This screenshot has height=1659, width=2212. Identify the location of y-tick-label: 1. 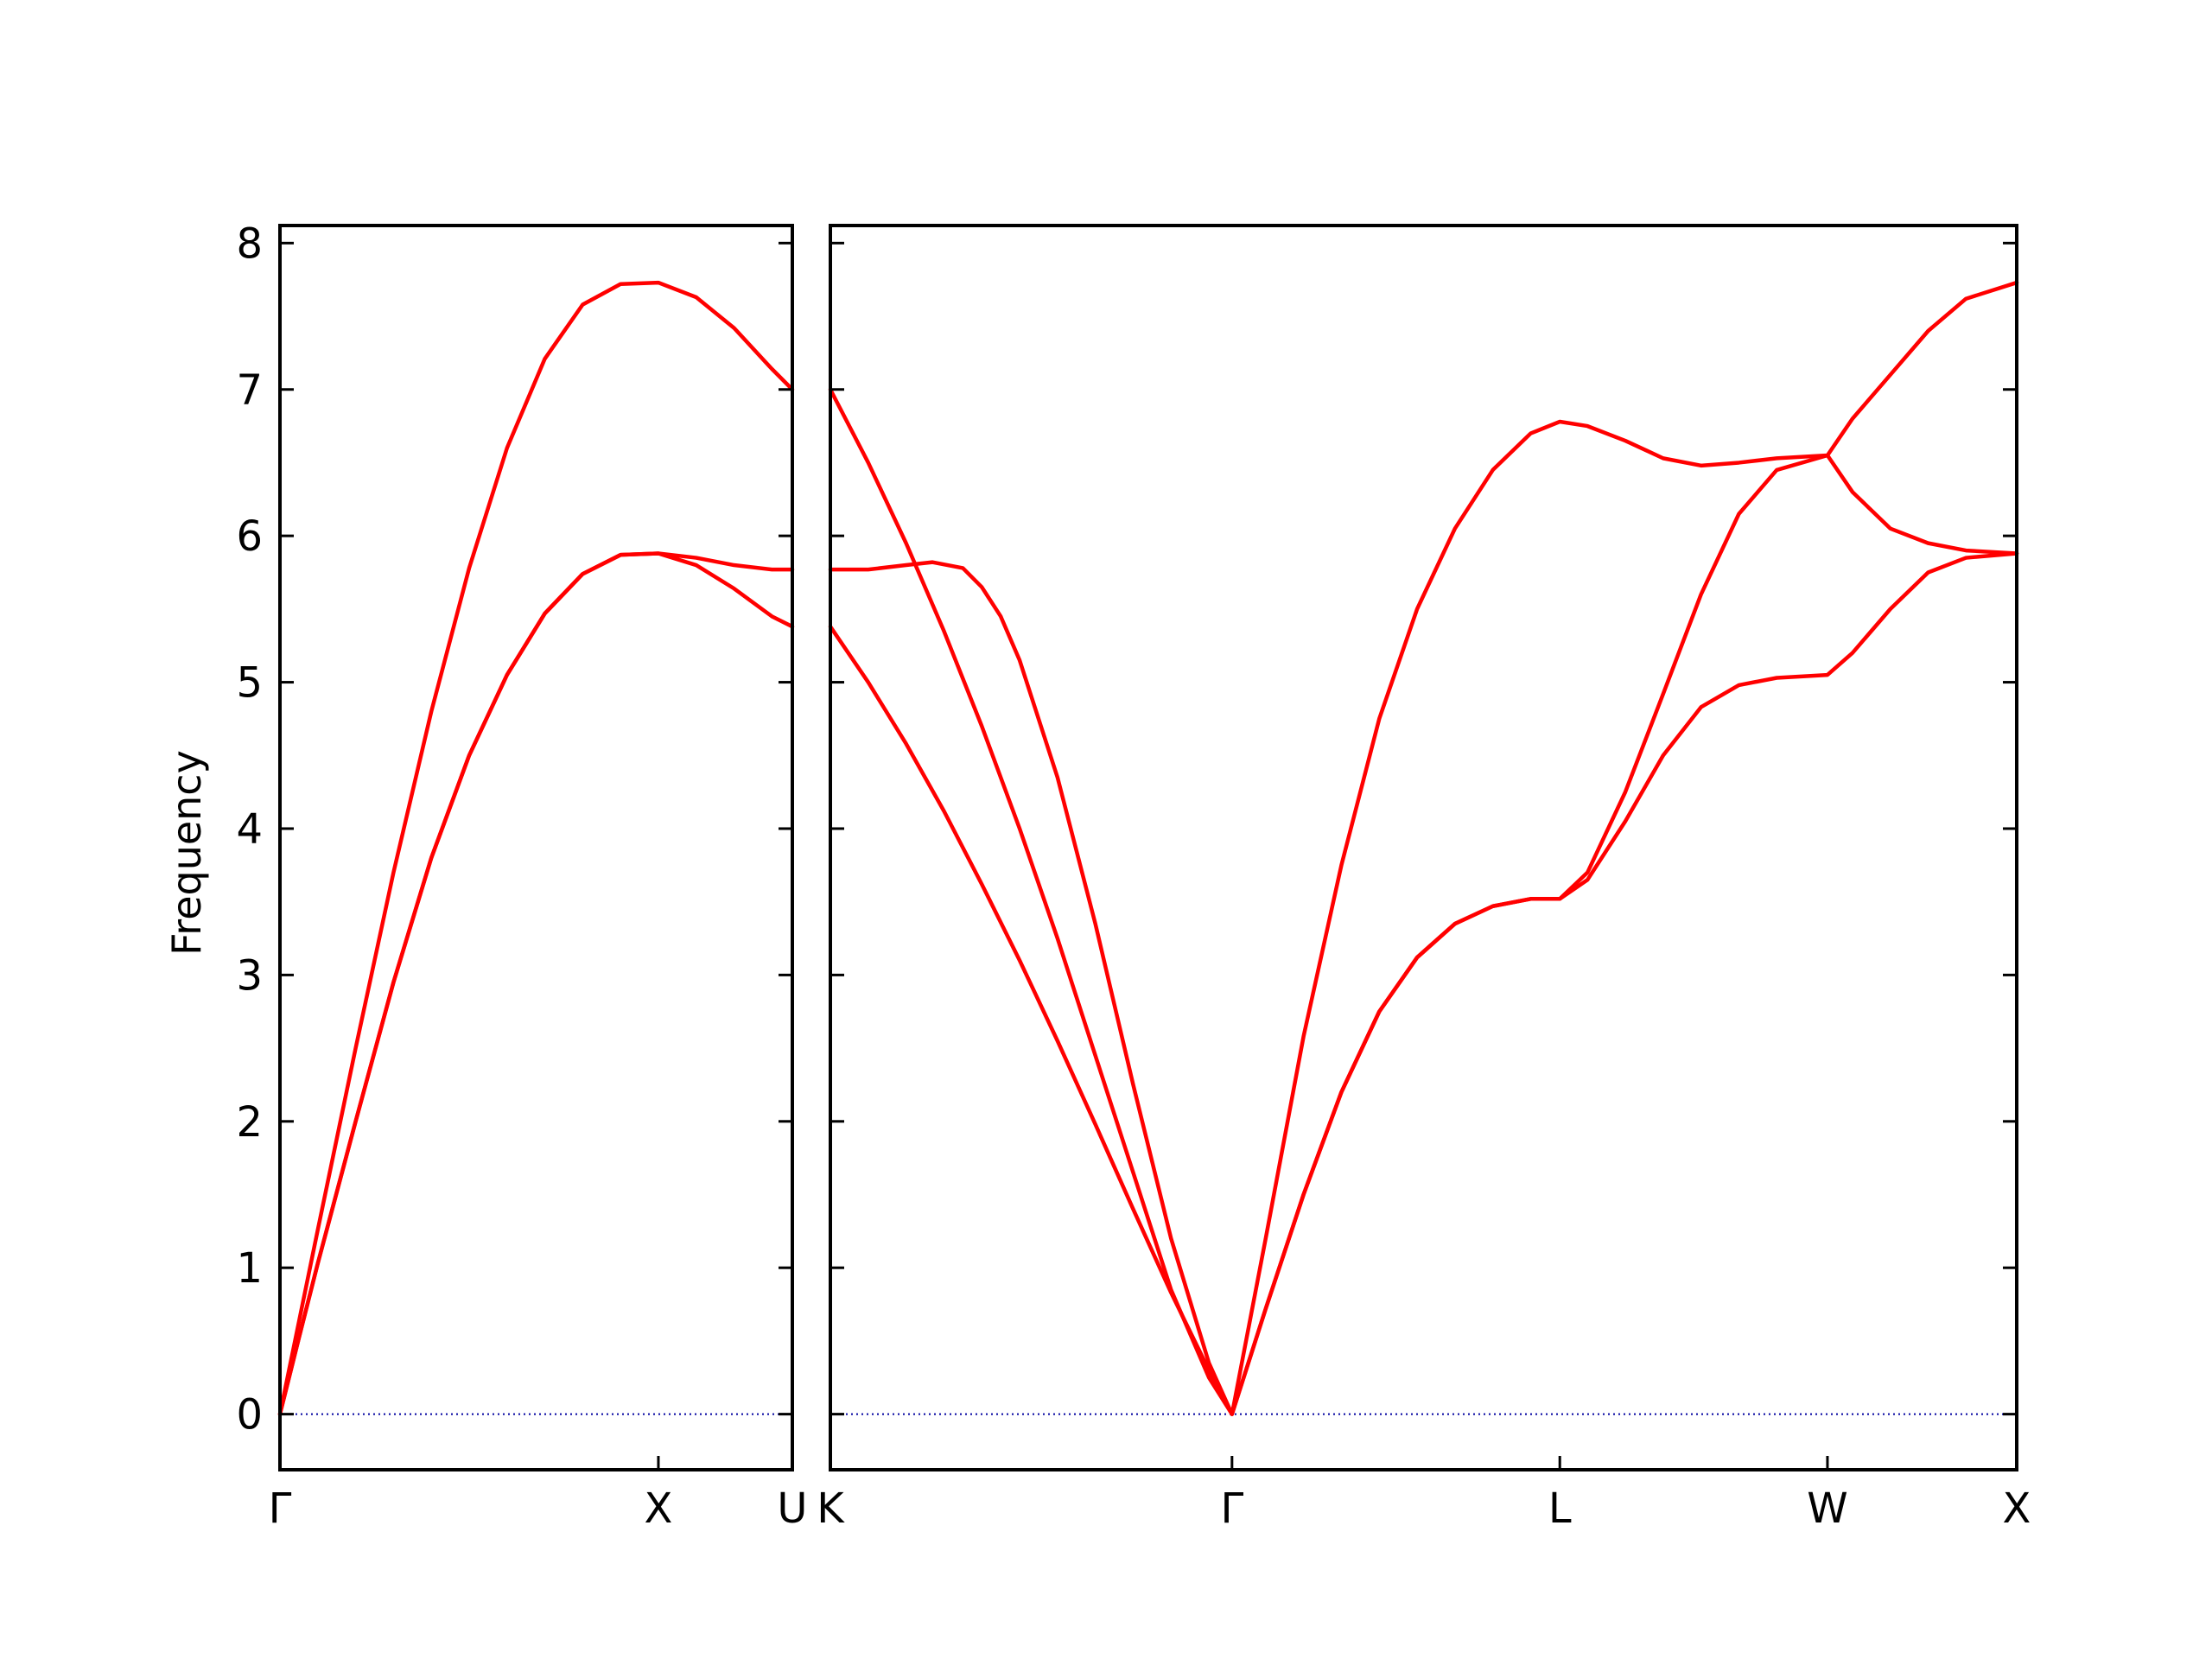
(249, 1268).